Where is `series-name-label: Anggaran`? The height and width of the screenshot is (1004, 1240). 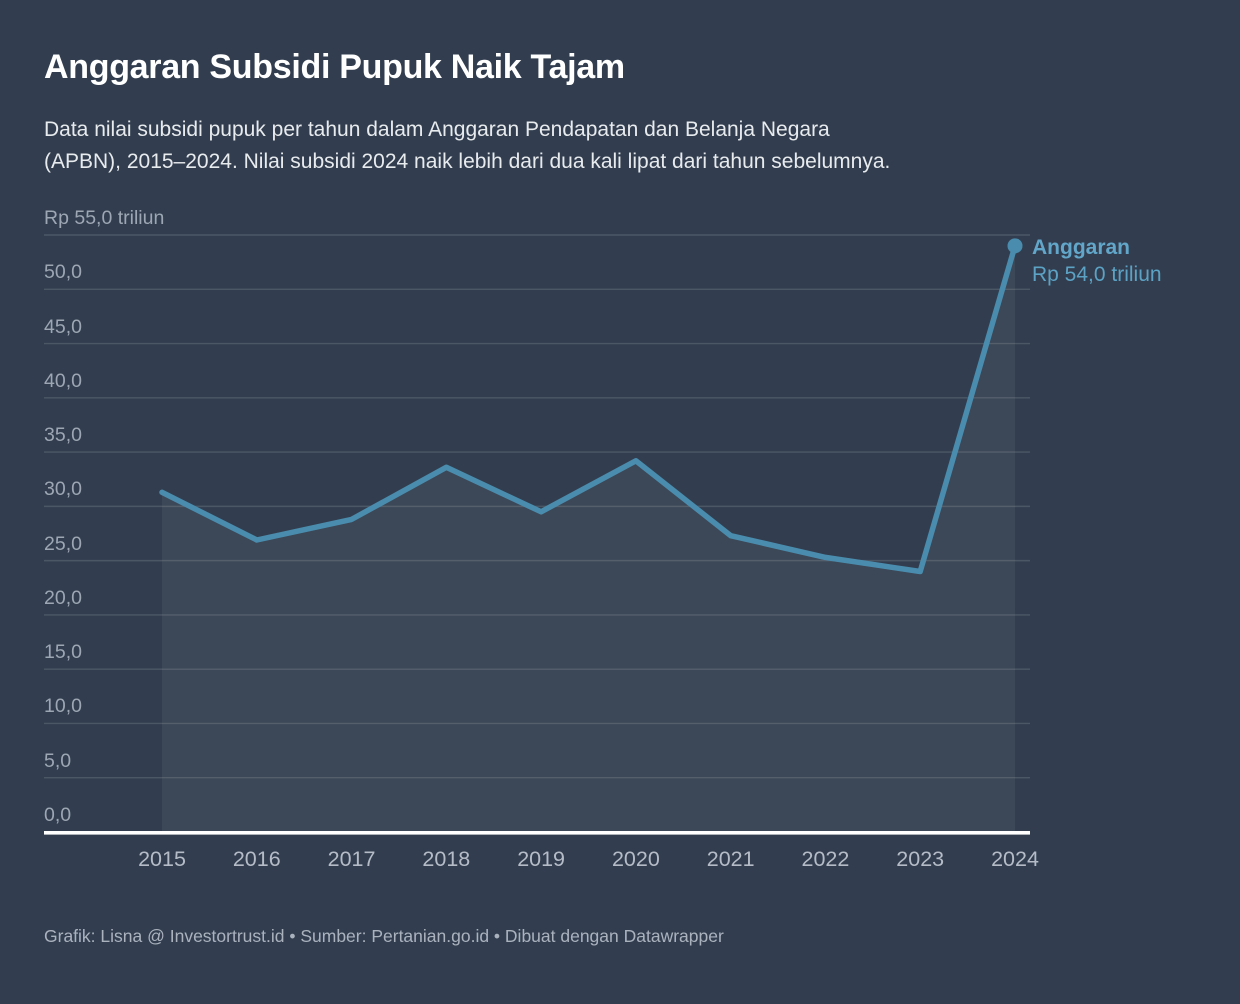 series-name-label: Anggaran is located at coordinates (1081, 247).